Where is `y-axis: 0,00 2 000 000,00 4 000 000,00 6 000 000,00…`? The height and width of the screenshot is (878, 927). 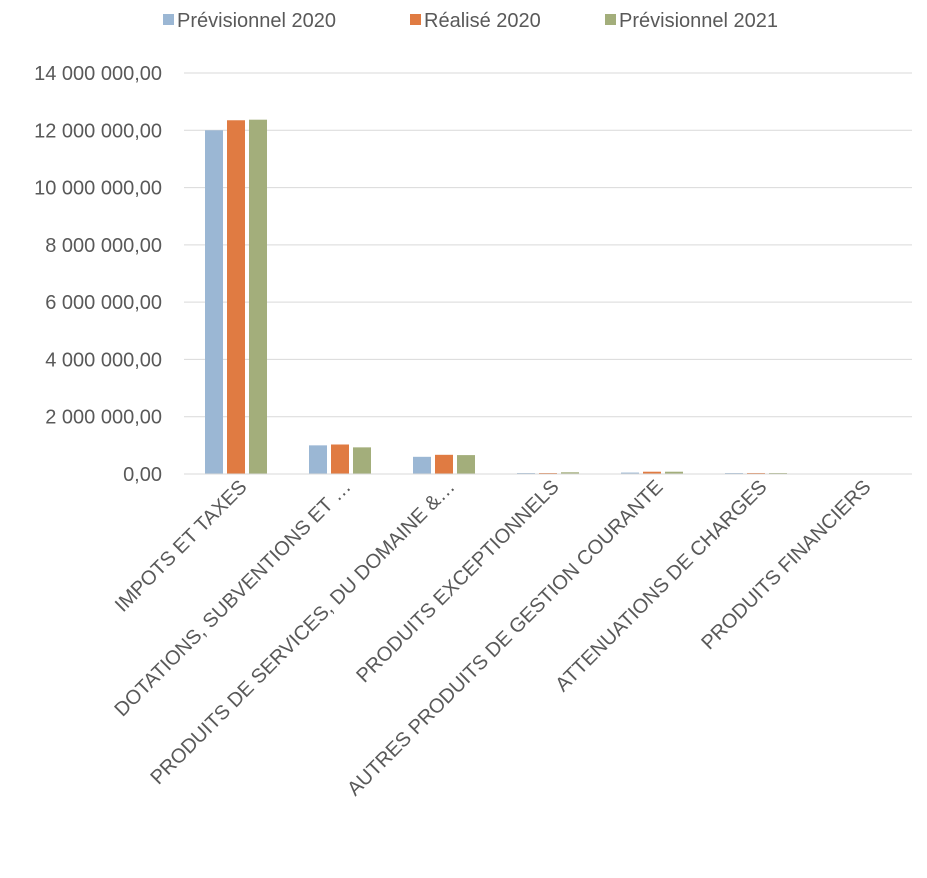 y-axis: 0,00 2 000 000,00 4 000 000,00 6 000 000,00… is located at coordinates (98, 274).